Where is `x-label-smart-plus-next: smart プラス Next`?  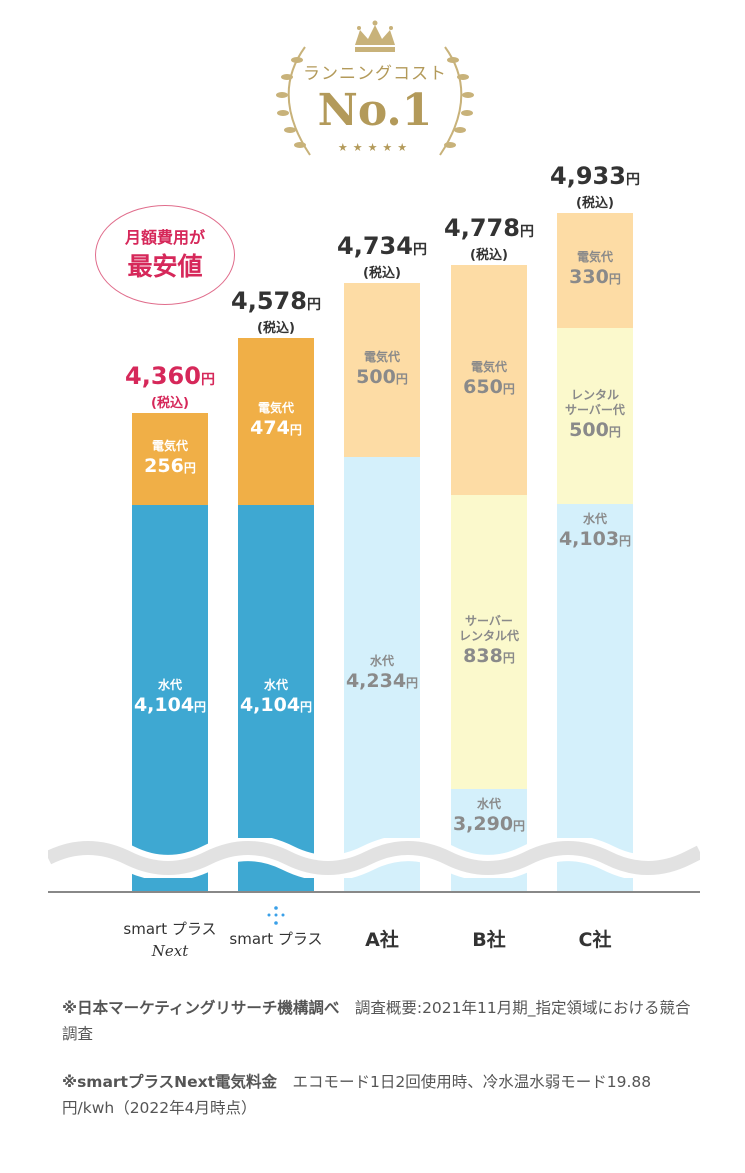 x-label-smart-plus-next: smart プラス Next is located at coordinates (170, 940).